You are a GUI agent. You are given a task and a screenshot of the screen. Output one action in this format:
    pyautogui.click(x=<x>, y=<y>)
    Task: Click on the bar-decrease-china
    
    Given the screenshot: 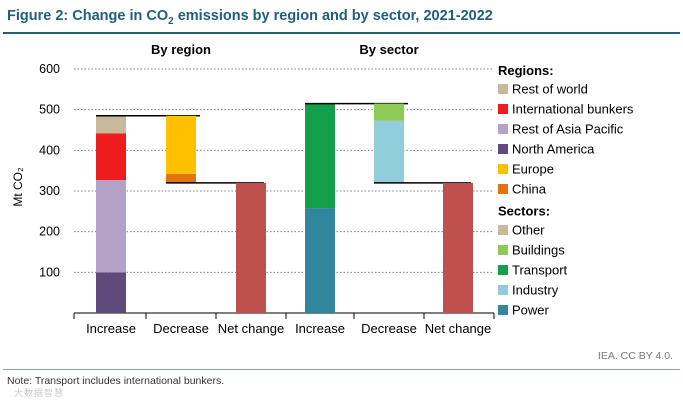 What is the action you would take?
    pyautogui.click(x=181, y=178)
    